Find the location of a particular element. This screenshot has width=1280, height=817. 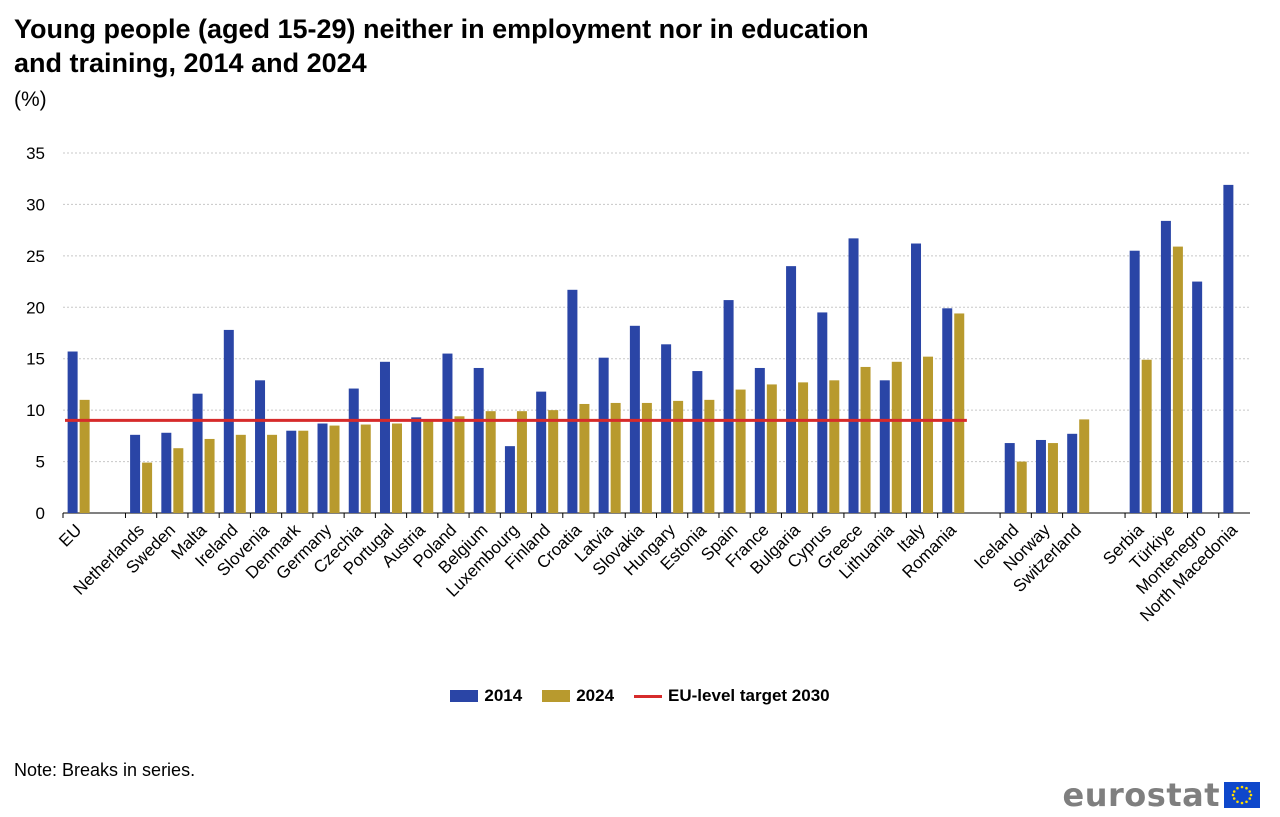

legend: 2014 2024 EU-level target 2030 is located at coordinates (640, 696).